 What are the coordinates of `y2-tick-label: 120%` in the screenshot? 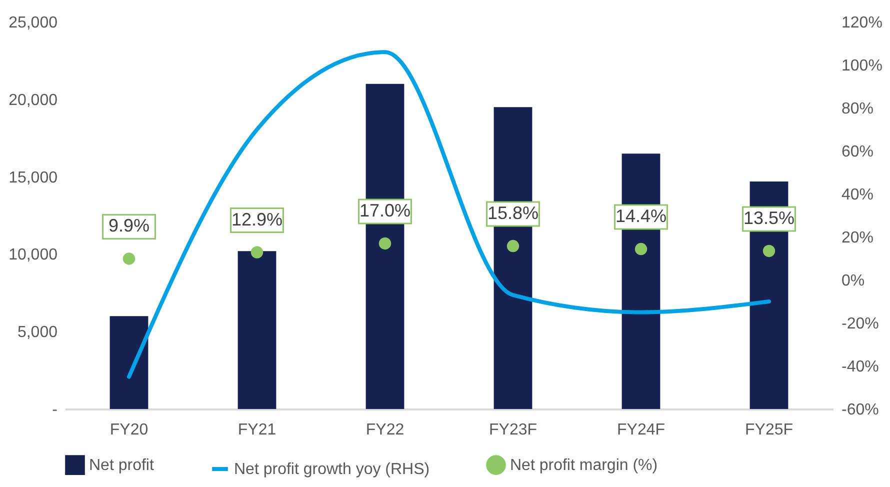 It's located at (862, 23).